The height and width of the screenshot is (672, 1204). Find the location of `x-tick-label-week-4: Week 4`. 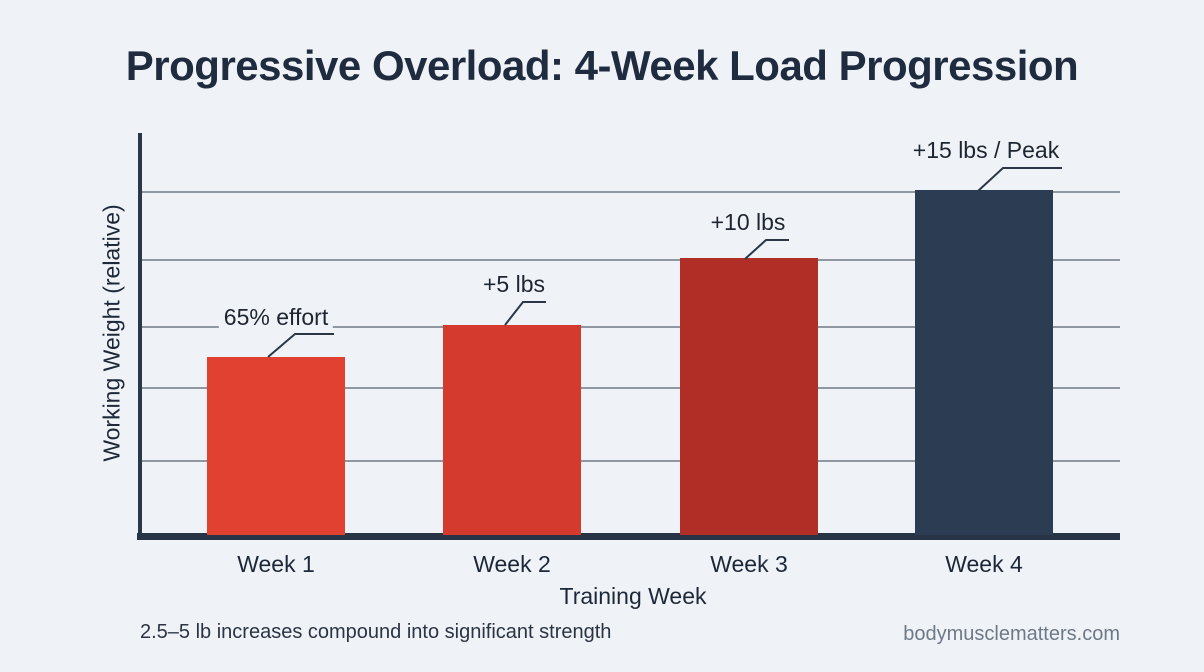

x-tick-label-week-4: Week 4 is located at coordinates (984, 564).